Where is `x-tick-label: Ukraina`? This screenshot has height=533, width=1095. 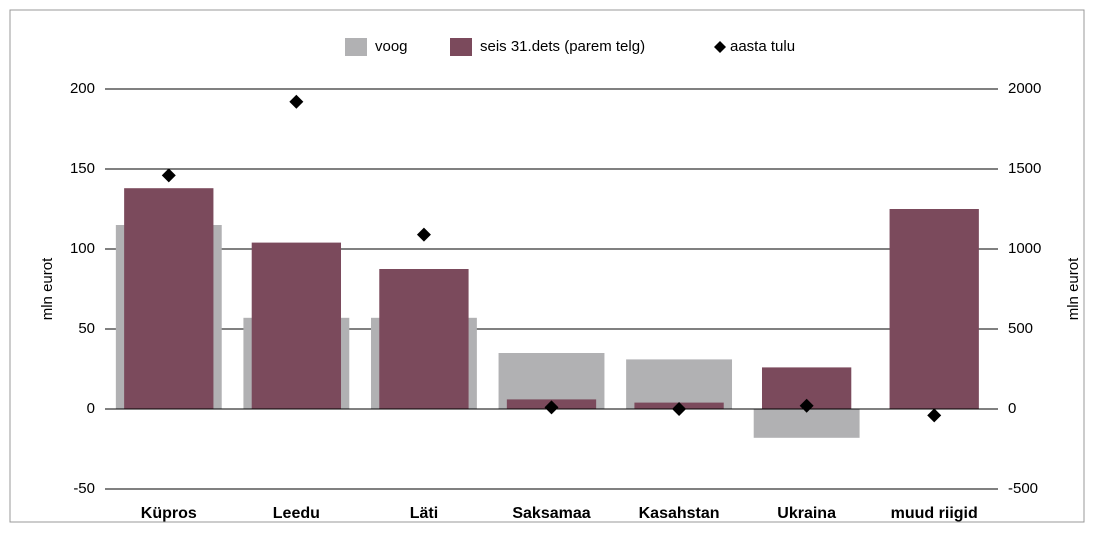
x-tick-label: Ukraina is located at coordinates (806, 513).